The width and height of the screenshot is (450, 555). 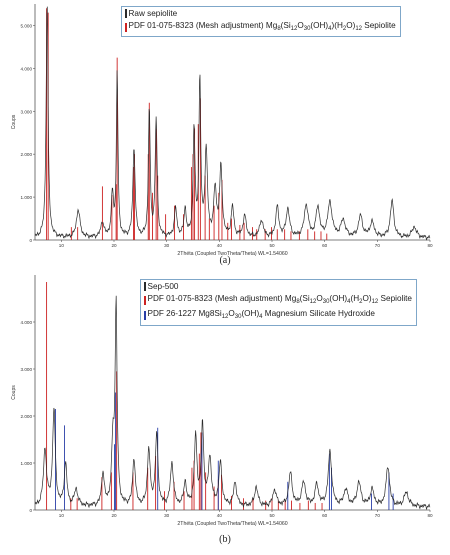 What do you see at coordinates (278, 287) in the screenshot?
I see `legend-entry: Sep-500` at bounding box center [278, 287].